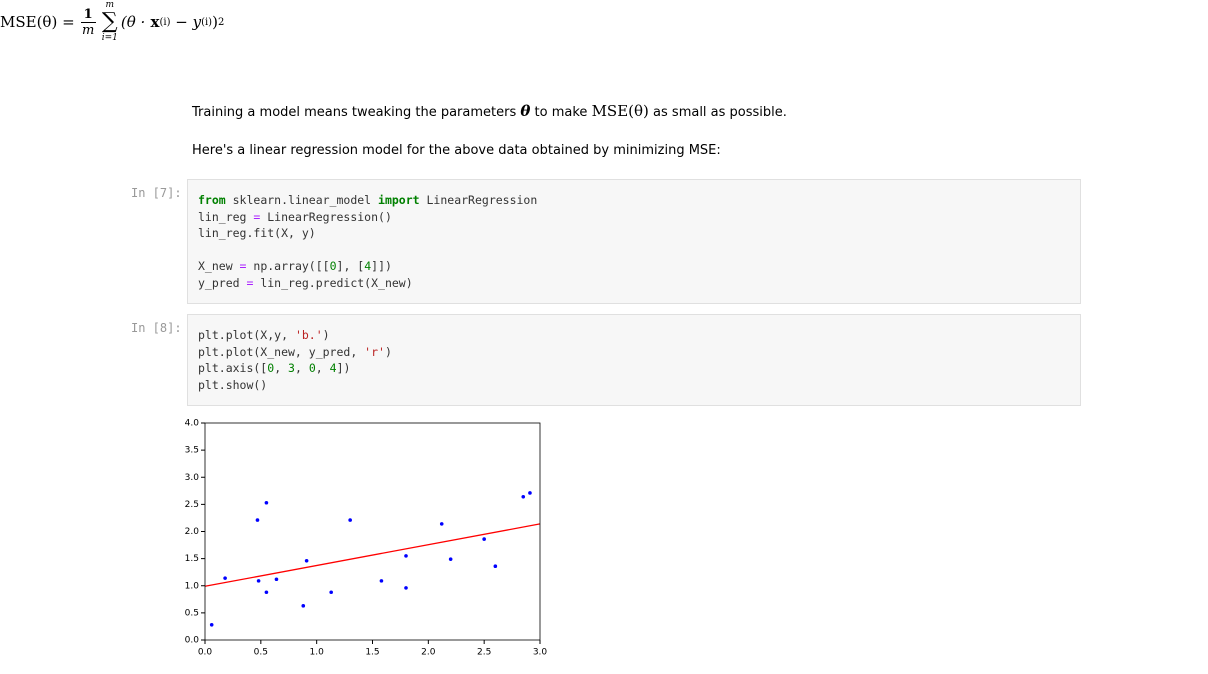 This screenshot has width=1208, height=674. I want to click on sum-symbol: ∑, so click(109, 21).